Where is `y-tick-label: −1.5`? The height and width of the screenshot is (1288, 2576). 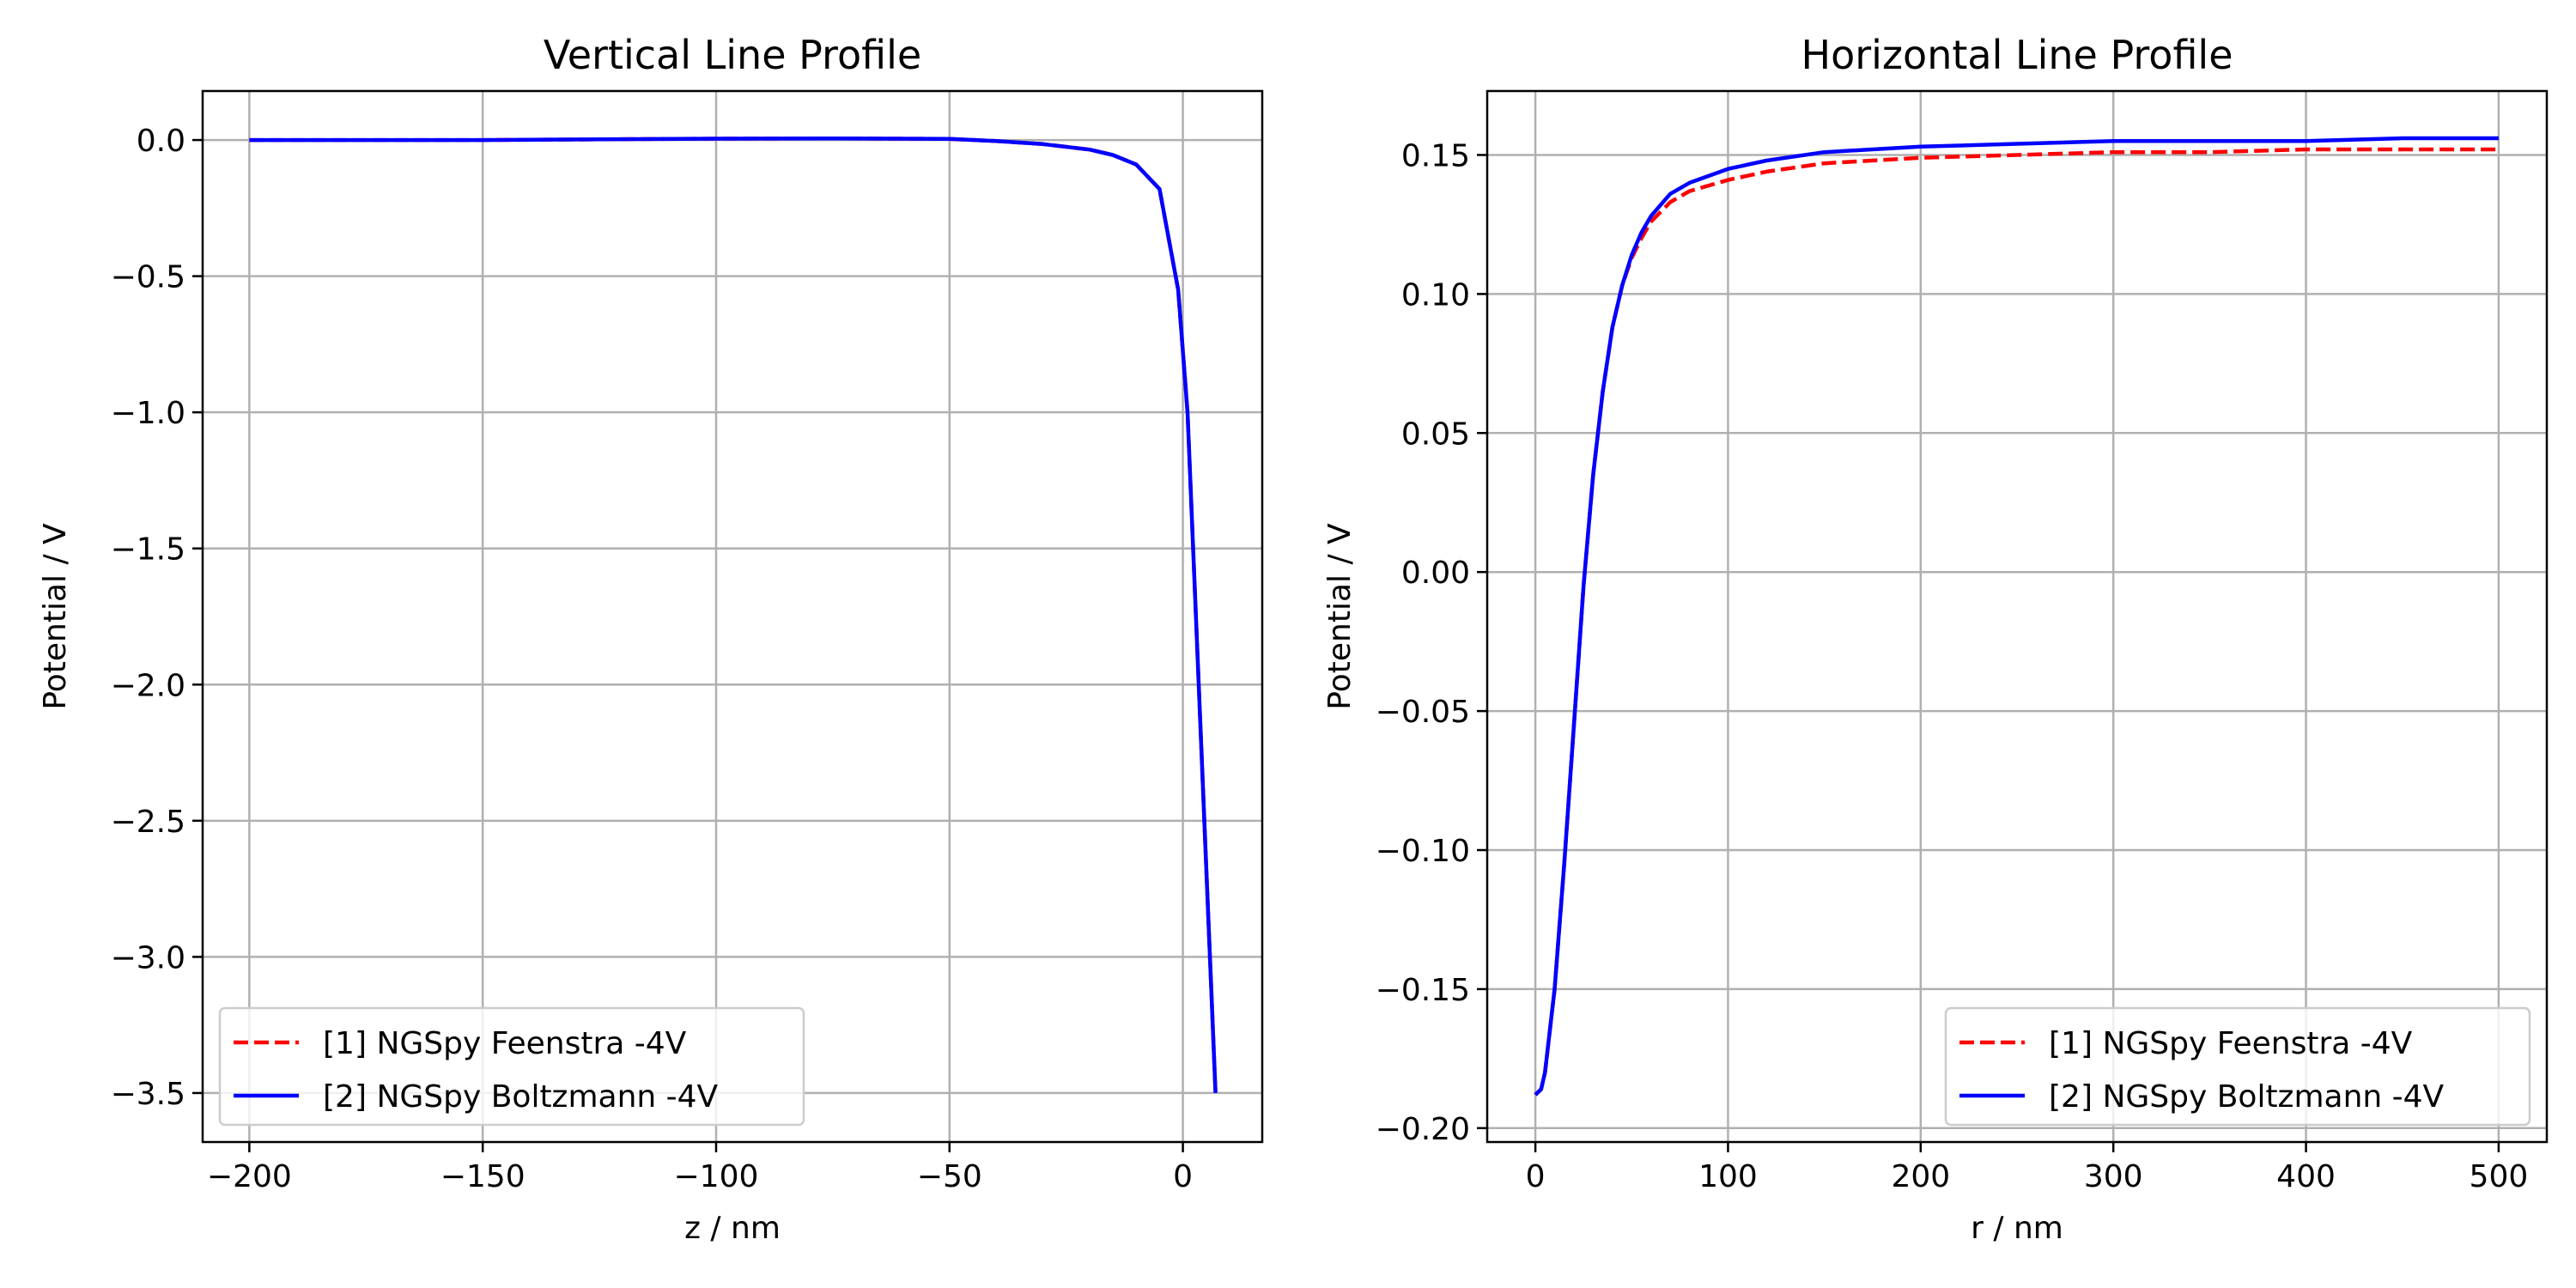 y-tick-label: −1.5 is located at coordinates (148, 550).